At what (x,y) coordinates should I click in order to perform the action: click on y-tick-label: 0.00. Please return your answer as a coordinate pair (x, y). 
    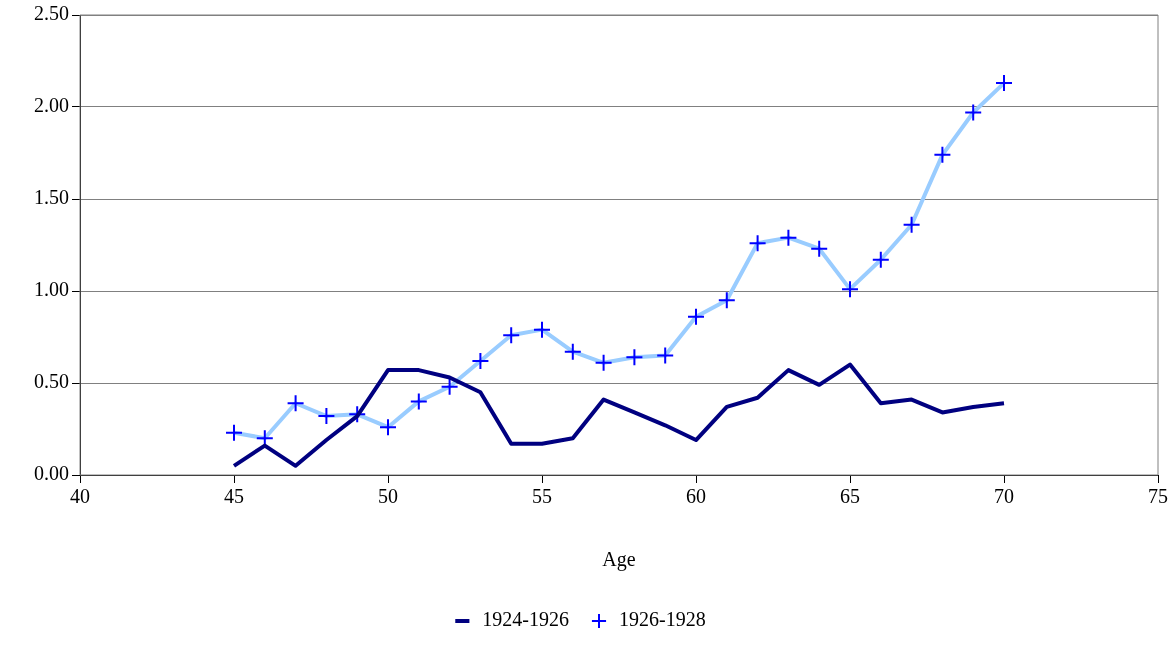
    Looking at the image, I should click on (51, 473).